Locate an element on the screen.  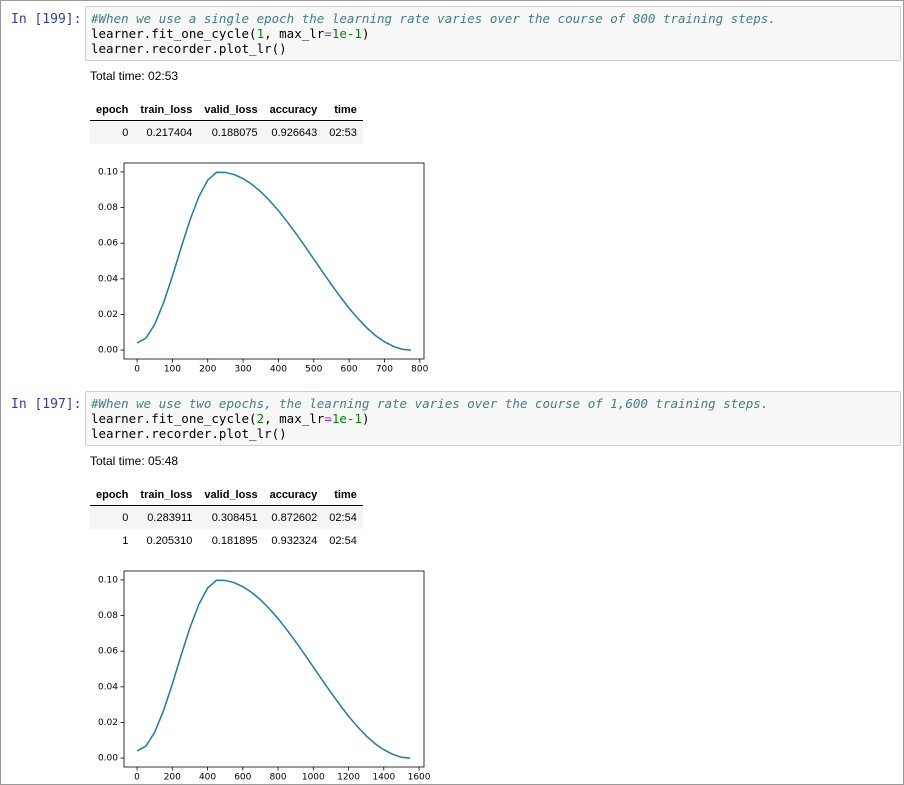
code-line: learner.fit_one_cycle(1, max_lr=1e-1) is located at coordinates (493, 33).